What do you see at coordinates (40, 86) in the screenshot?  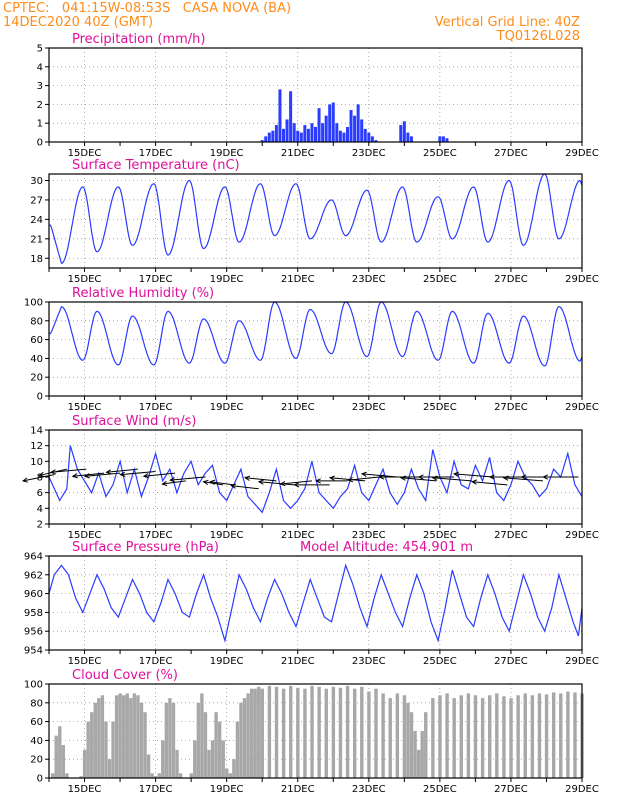 I see `y-tick-label: 3` at bounding box center [40, 86].